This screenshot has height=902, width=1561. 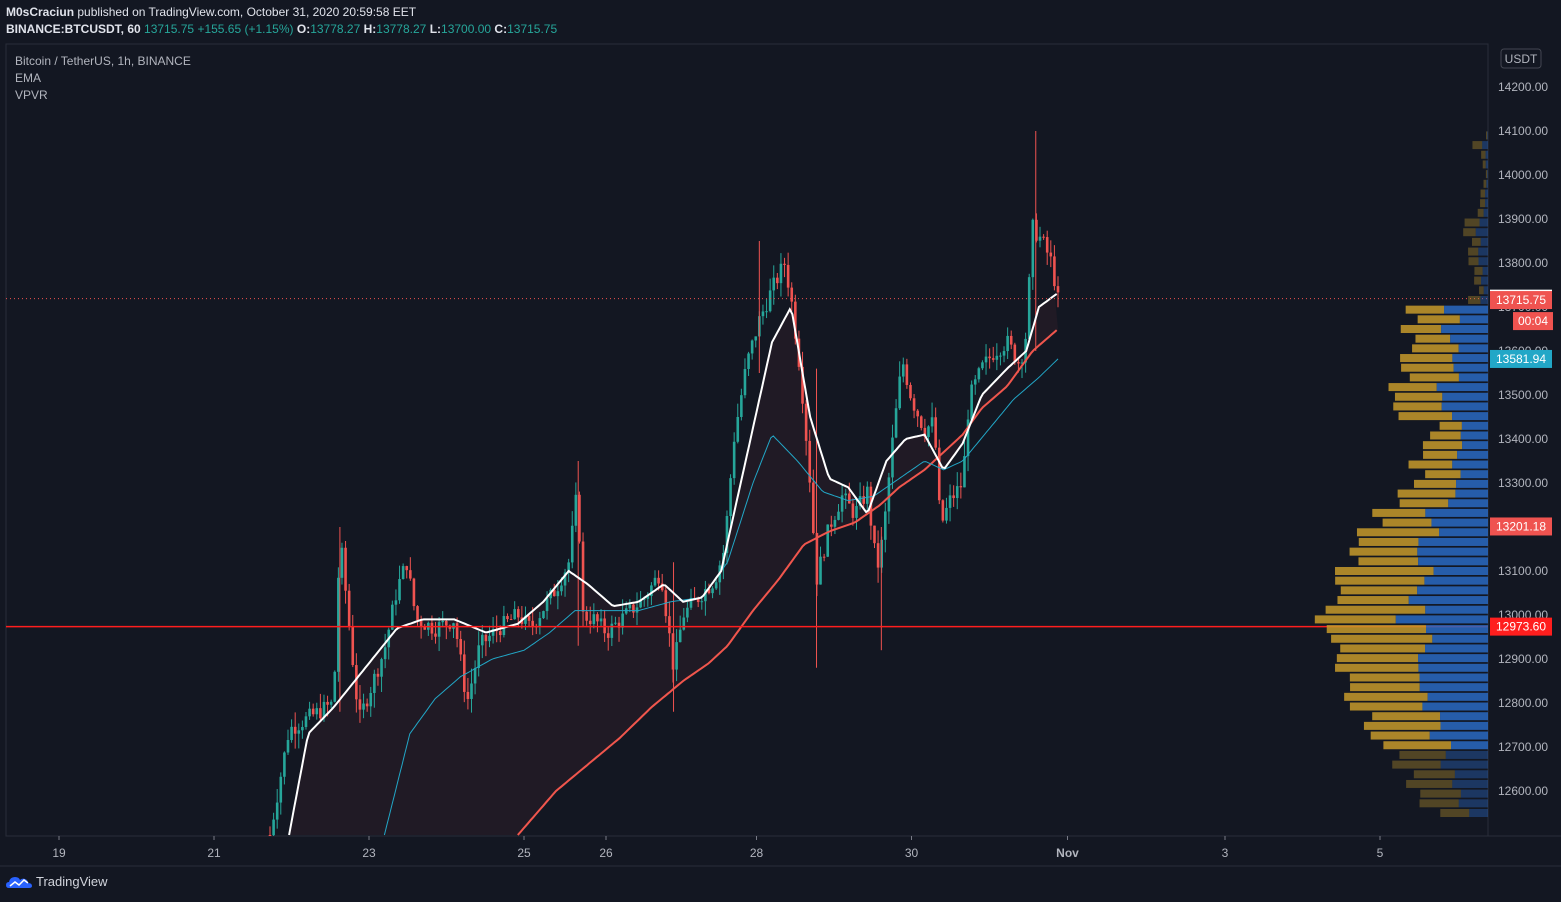 I want to click on tradingview-footer: TradingView, so click(x=57, y=881).